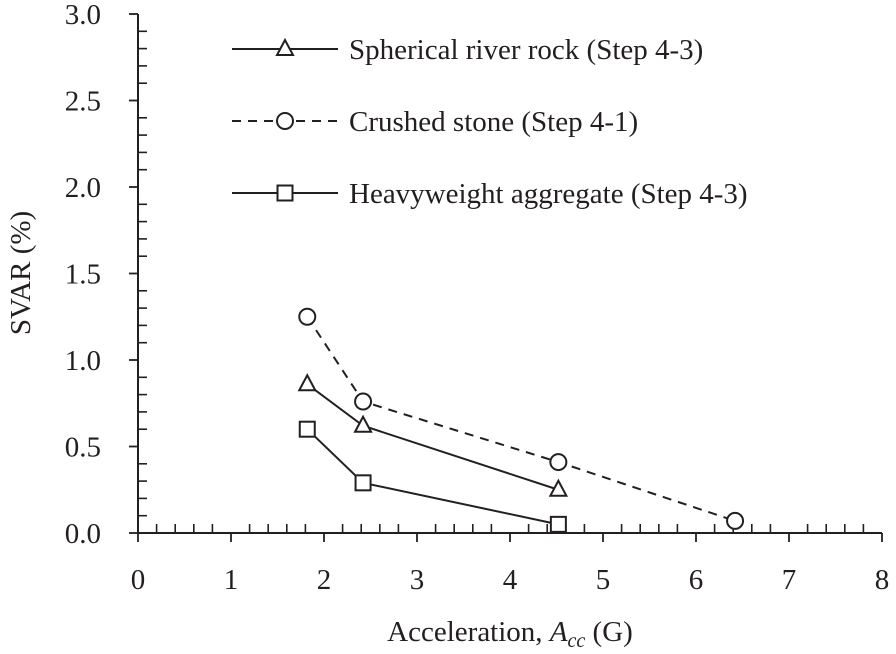 Image resolution: width=896 pixels, height=654 pixels. Describe the element at coordinates (324, 580) in the screenshot. I see `x-tick-label: 2` at that location.